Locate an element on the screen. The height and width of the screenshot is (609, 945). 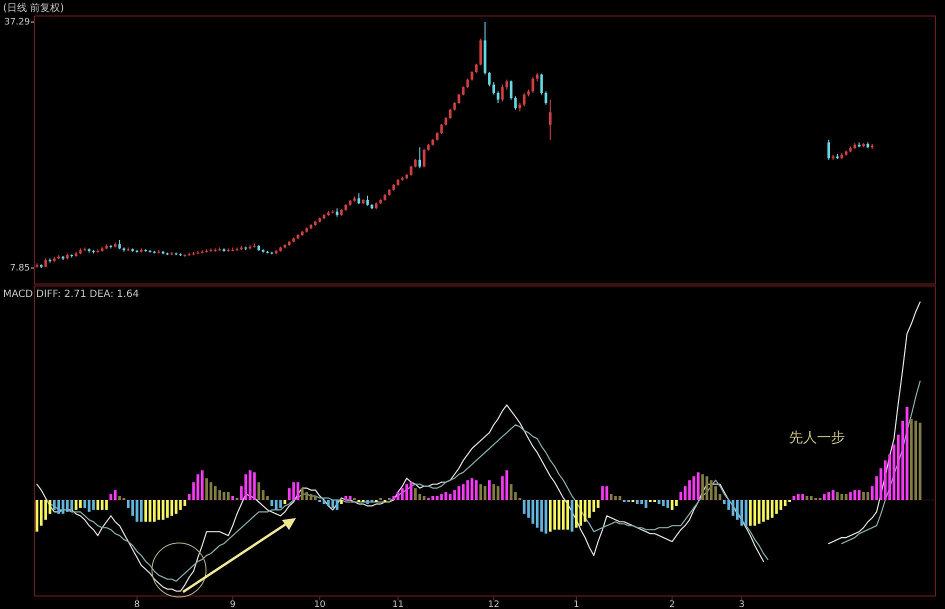
x-tick-label: 11 is located at coordinates (398, 604).